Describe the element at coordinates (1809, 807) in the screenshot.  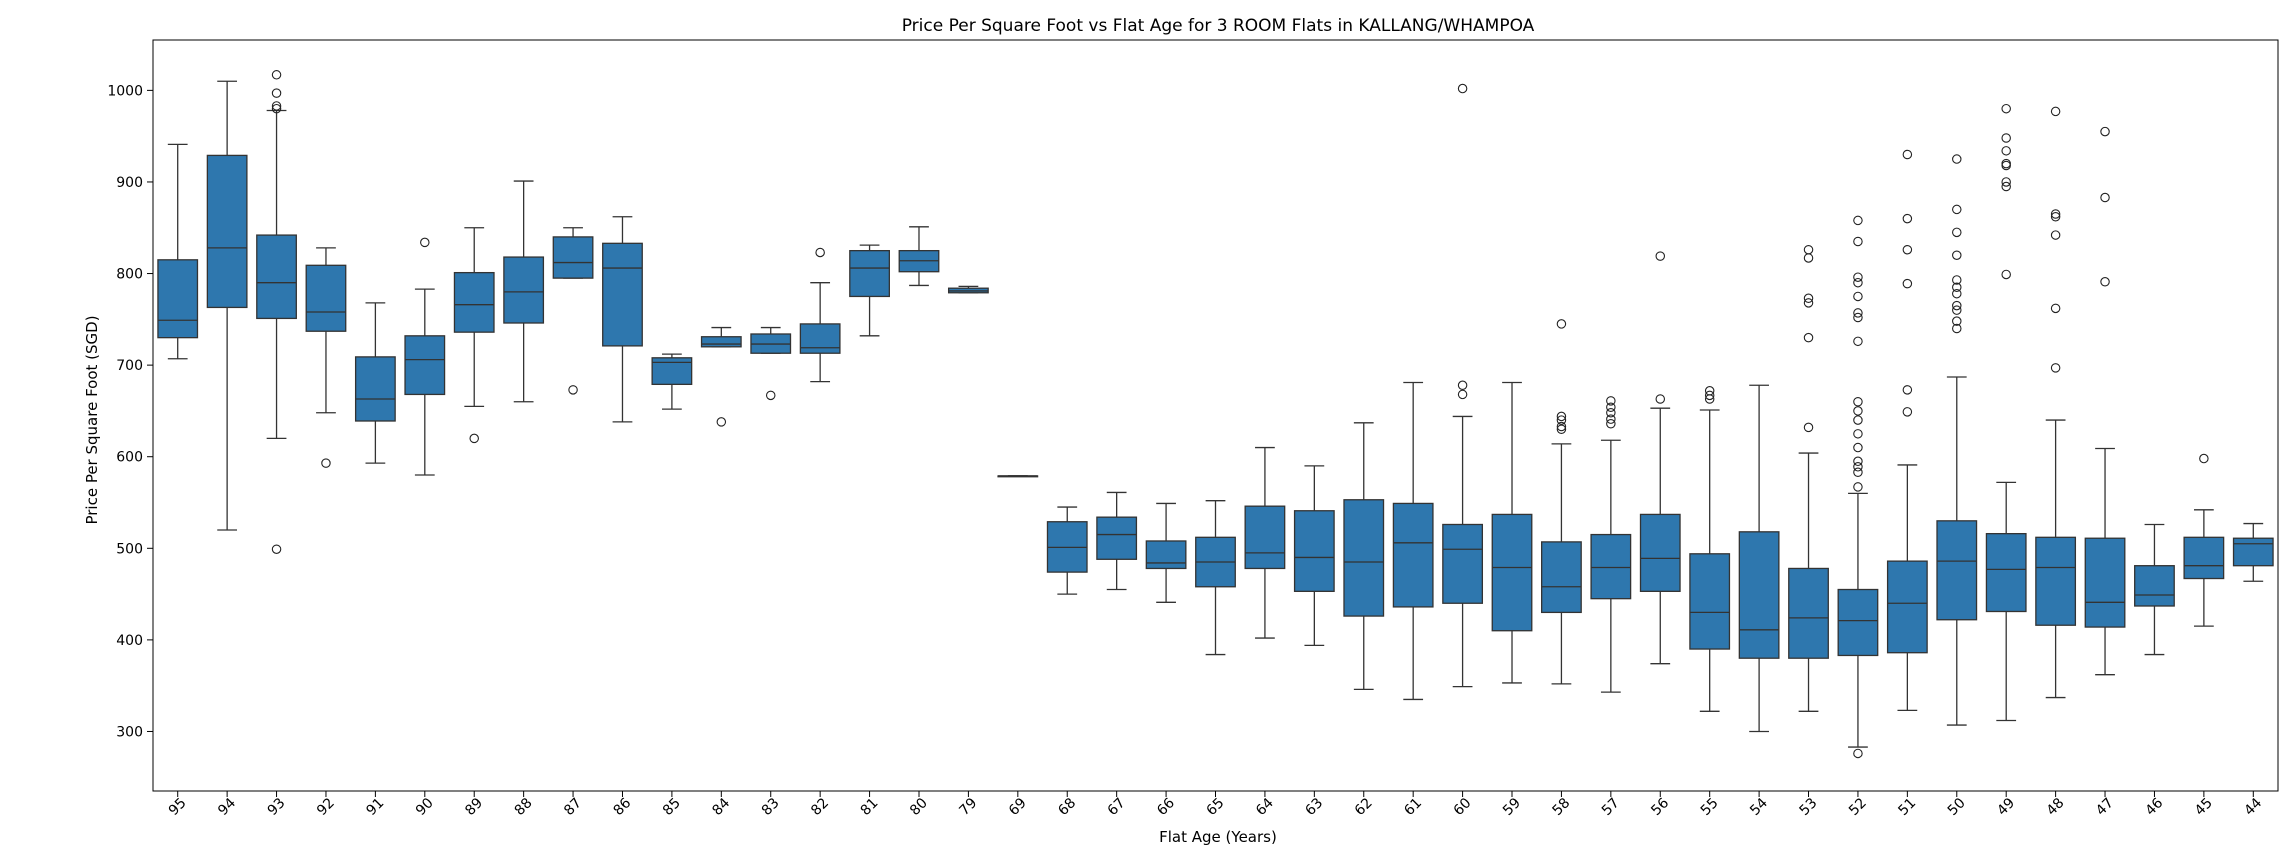
I see `x-tick-label: 53` at that location.